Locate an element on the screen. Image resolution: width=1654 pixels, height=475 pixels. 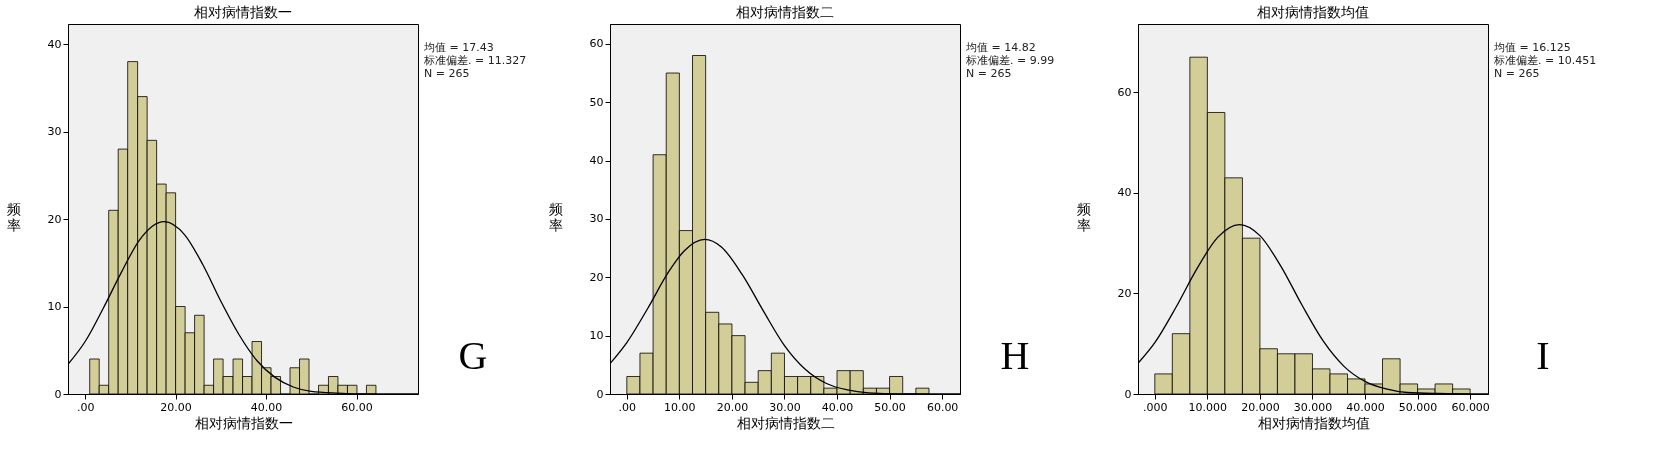
chart-title: 相对病情指数二 is located at coordinates (785, 12).